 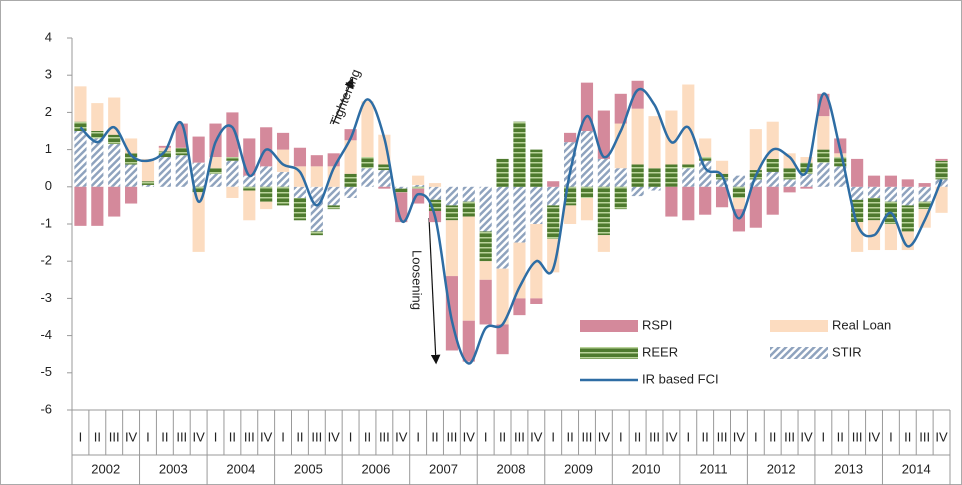 I want to click on year-label: 2012, so click(x=781, y=468).